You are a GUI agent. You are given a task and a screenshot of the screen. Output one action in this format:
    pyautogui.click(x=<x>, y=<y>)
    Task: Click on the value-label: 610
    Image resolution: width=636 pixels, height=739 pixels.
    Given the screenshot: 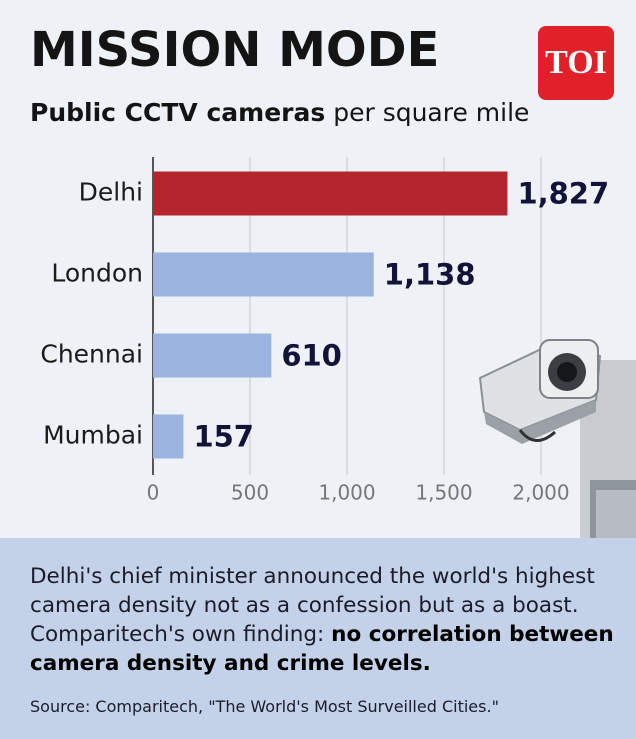 What is the action you would take?
    pyautogui.click(x=311, y=356)
    